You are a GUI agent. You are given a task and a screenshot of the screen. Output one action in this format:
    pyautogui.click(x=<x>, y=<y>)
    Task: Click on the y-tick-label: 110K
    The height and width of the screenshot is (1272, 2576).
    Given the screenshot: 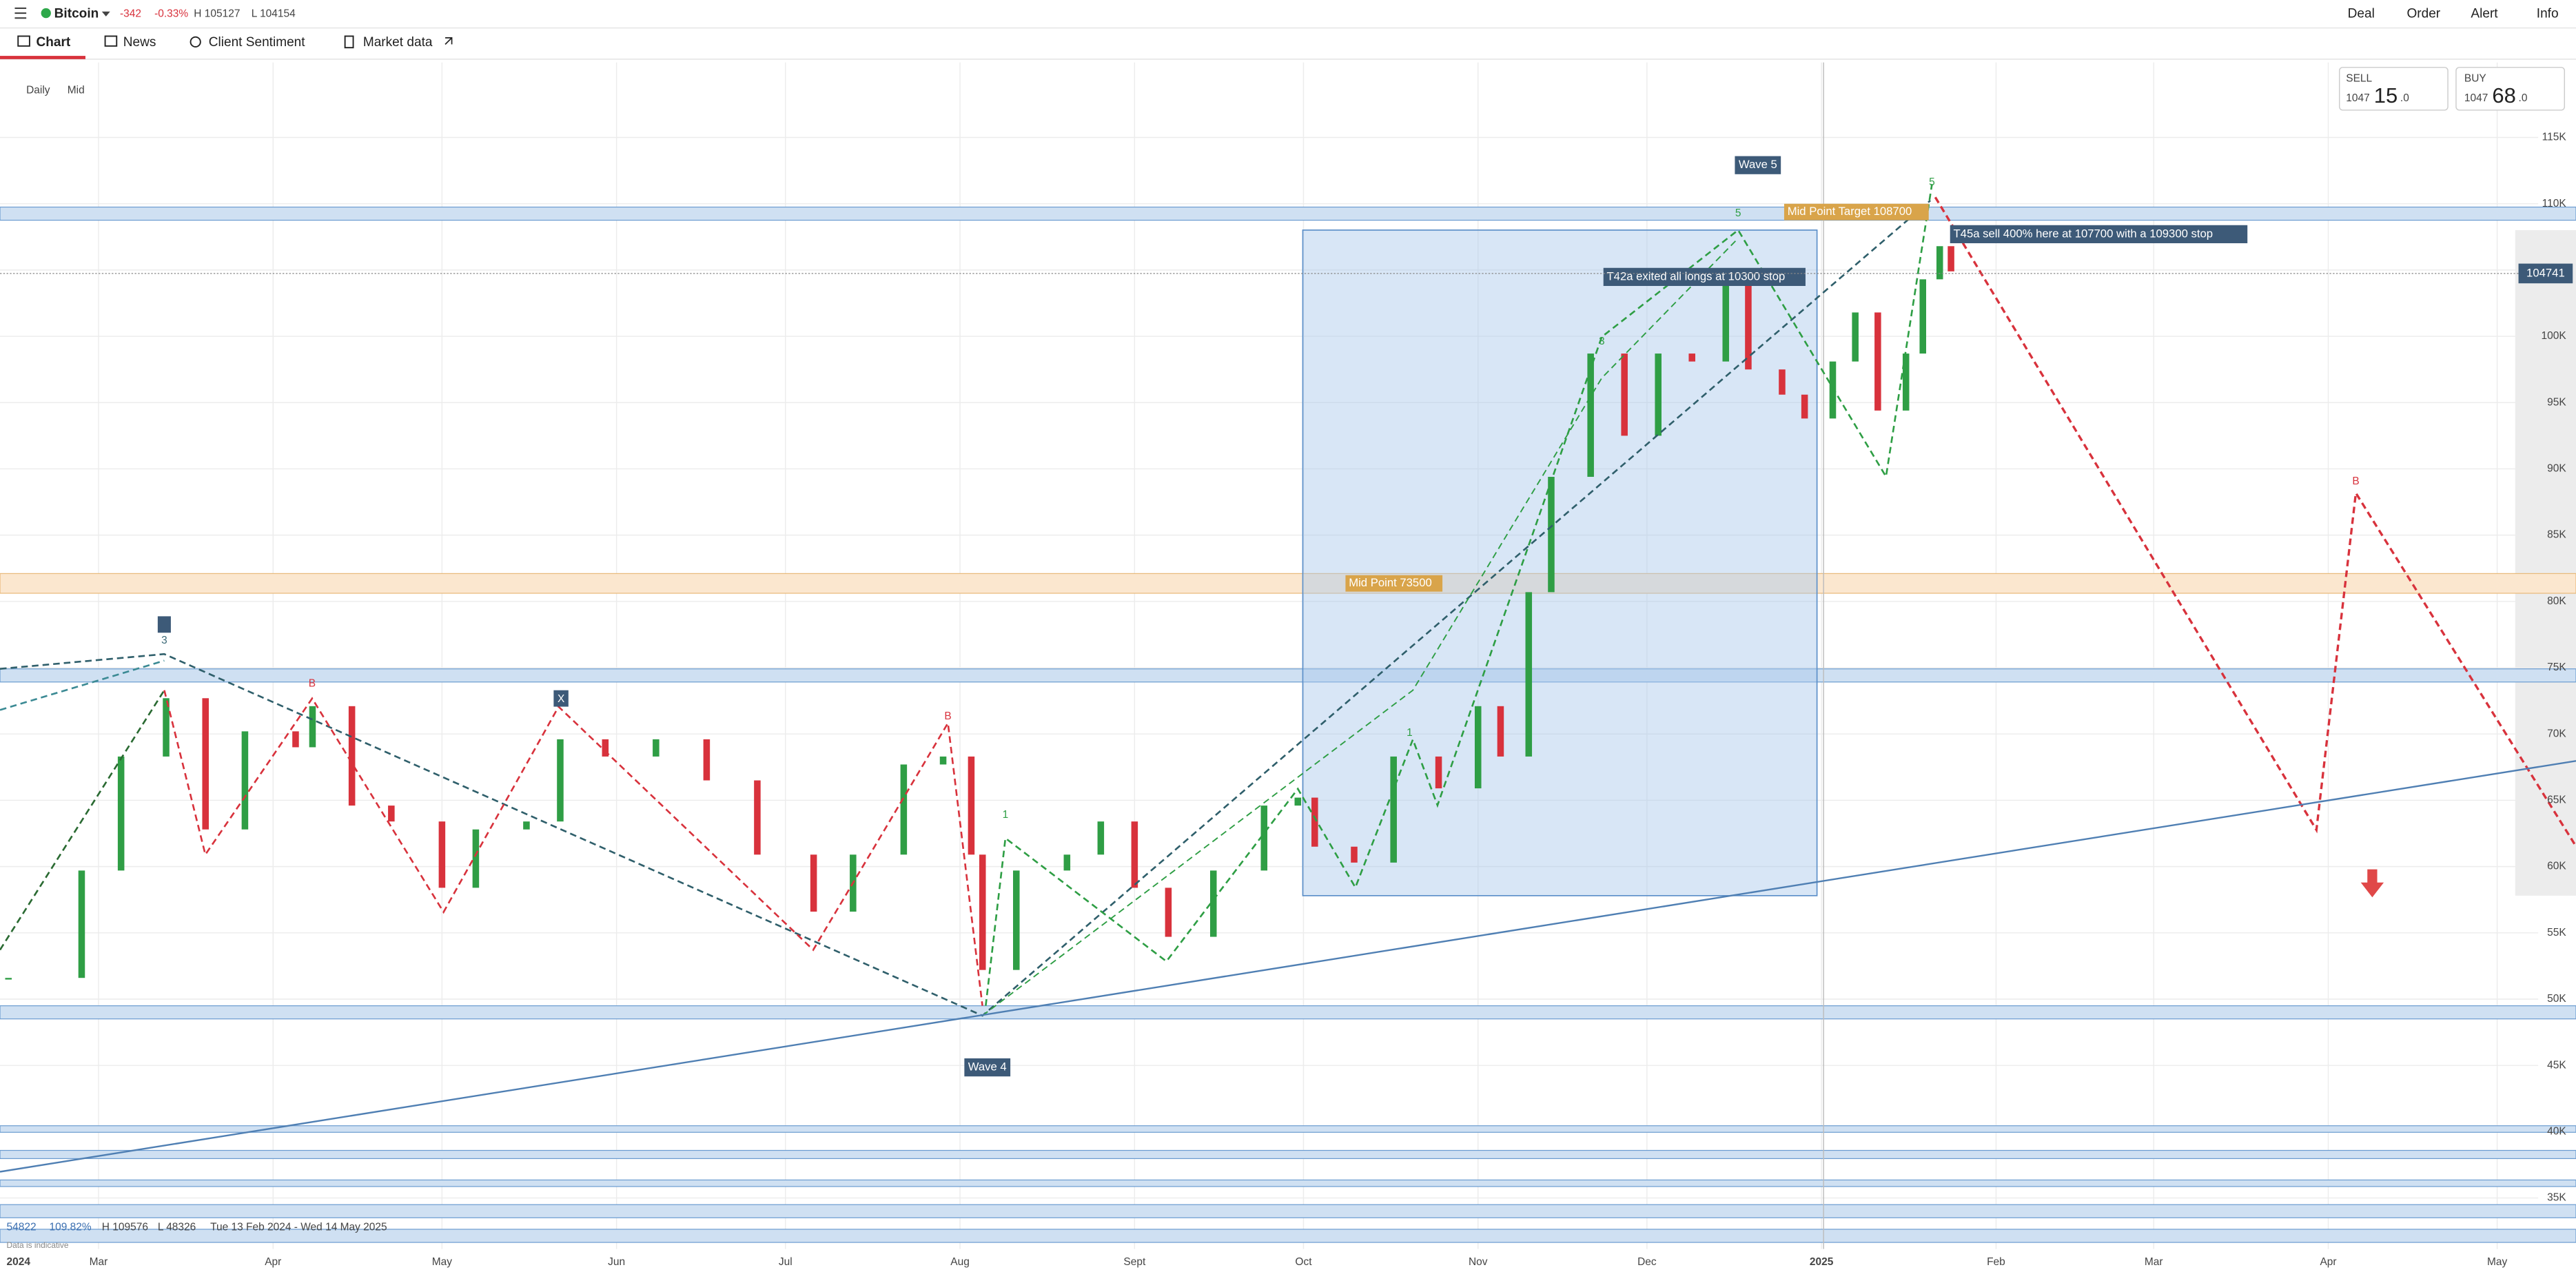 What is the action you would take?
    pyautogui.click(x=2554, y=203)
    